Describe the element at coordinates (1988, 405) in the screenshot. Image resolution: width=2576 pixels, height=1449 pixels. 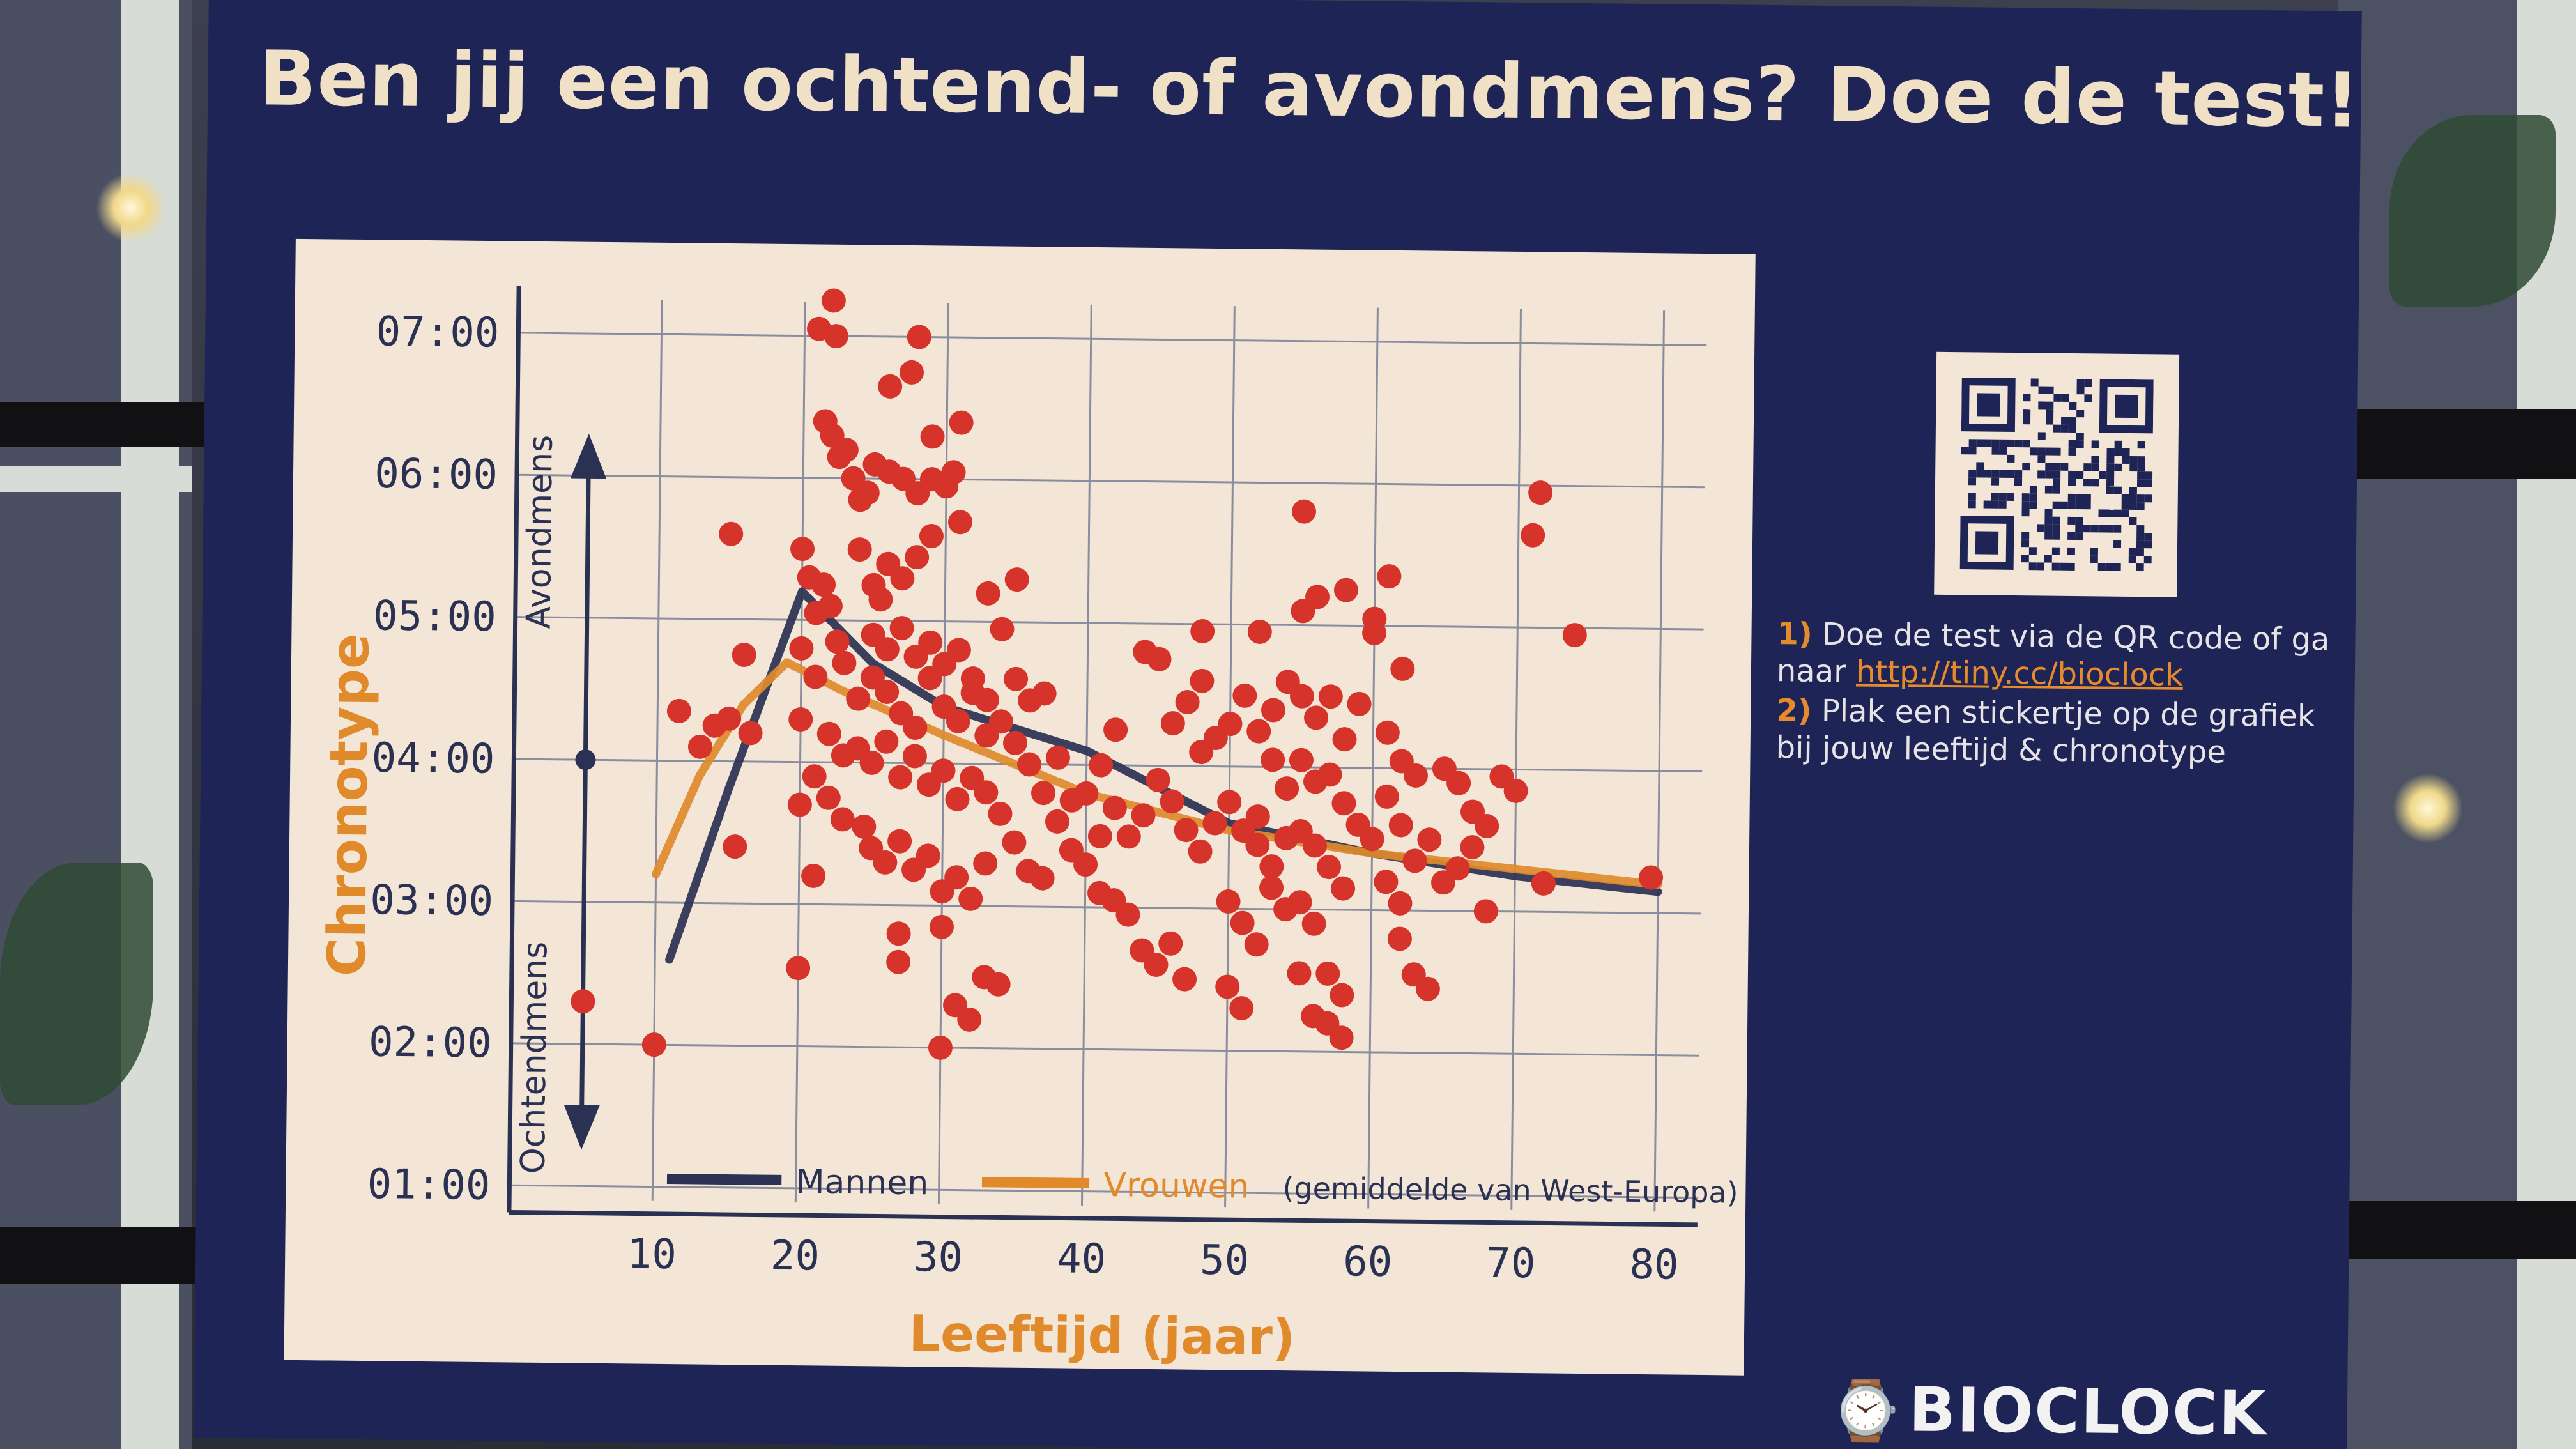
I see `qr-finder-core` at that location.